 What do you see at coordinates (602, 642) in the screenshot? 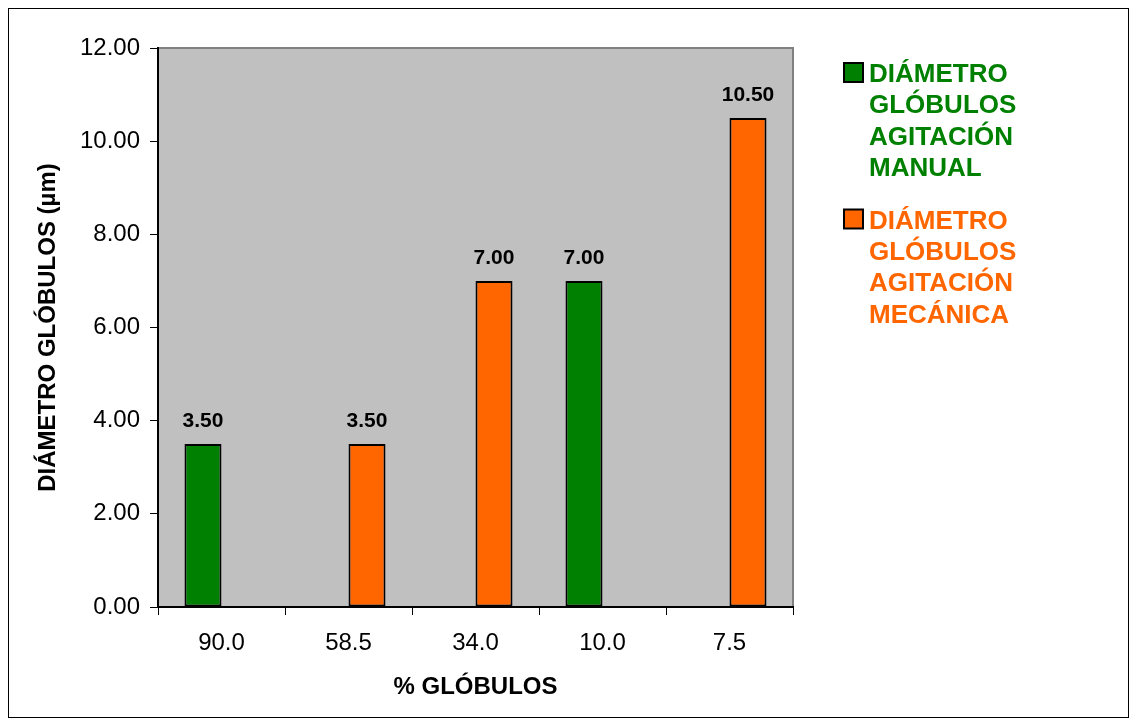
I see `x-tick-label: 10.0` at bounding box center [602, 642].